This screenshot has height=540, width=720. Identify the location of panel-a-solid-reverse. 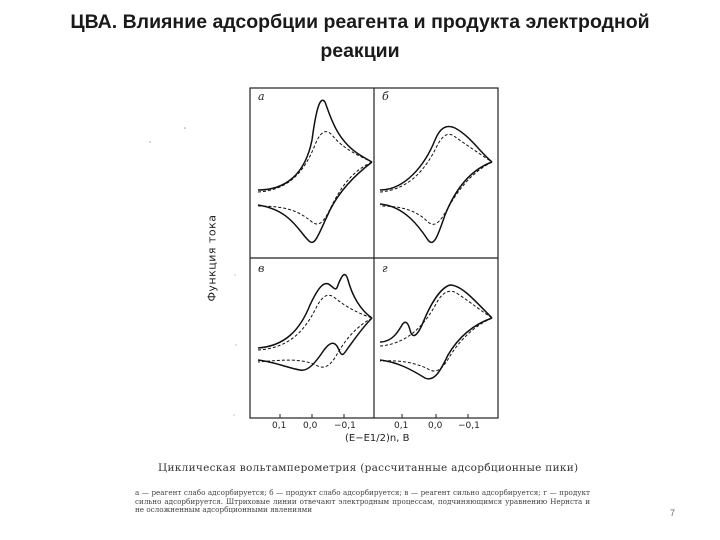
(315, 202).